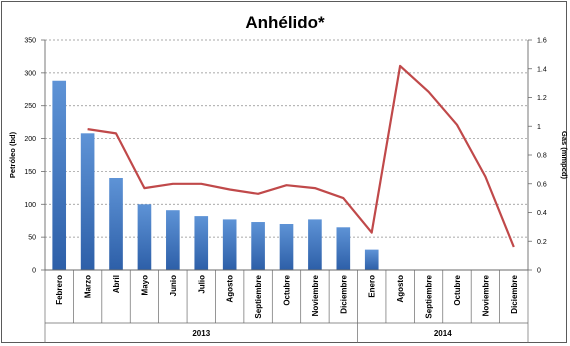 This screenshot has width=570, height=346. Describe the element at coordinates (30, 139) in the screenshot. I see `y-left-tick-label: 200` at that location.